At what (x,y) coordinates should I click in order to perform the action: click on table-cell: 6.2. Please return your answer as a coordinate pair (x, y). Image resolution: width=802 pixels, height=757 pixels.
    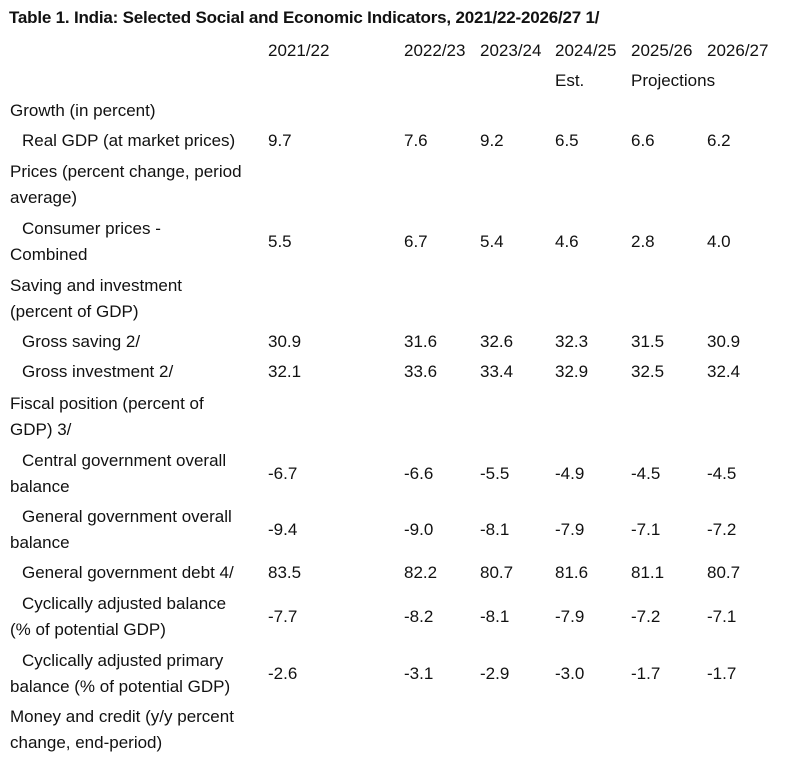
    Looking at the image, I should click on (719, 140).